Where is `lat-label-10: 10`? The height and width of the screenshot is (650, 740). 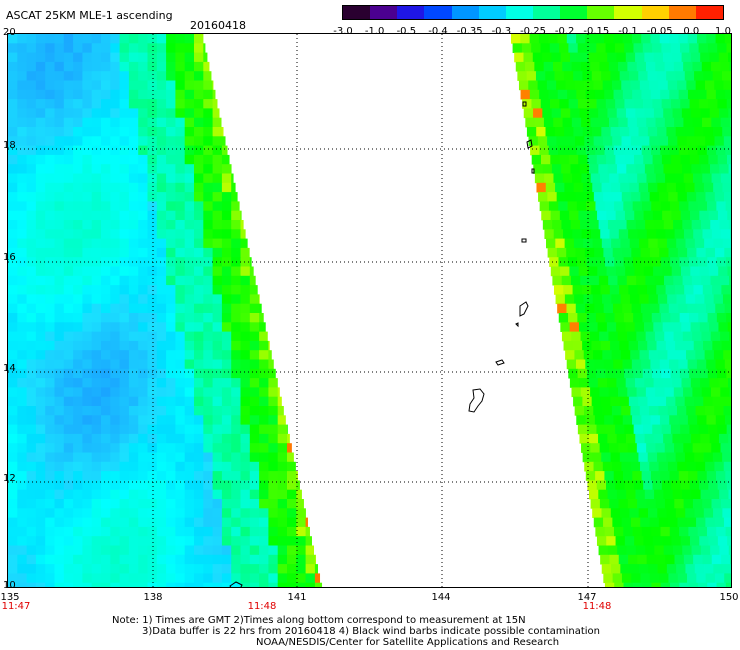 lat-label-10: 10 is located at coordinates (9, 585).